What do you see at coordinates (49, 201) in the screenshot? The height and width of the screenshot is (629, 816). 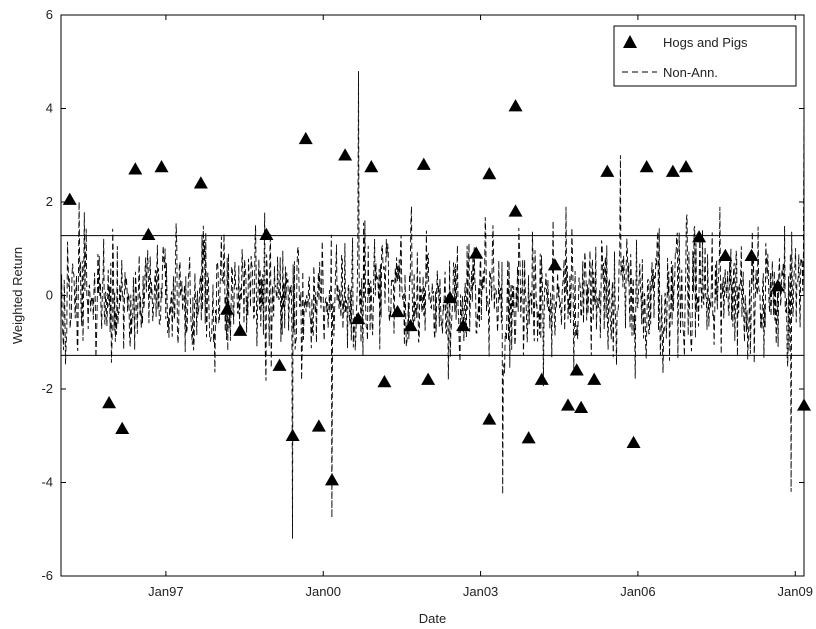 I see `y-tick-label: 2` at bounding box center [49, 201].